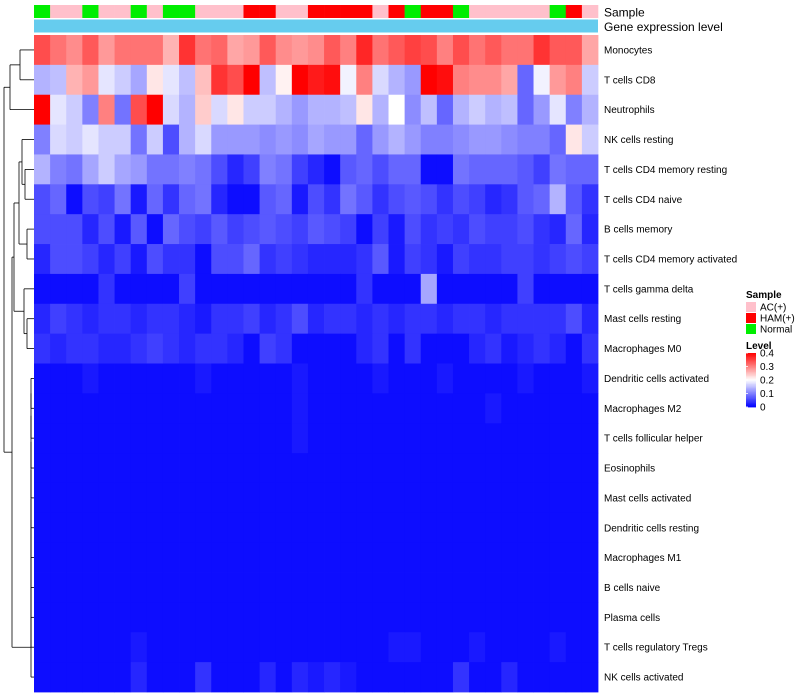 This screenshot has width=800, height=700. I want to click on legend-sample: Sample AC(+)HAM(+)Normal, so click(770, 313).